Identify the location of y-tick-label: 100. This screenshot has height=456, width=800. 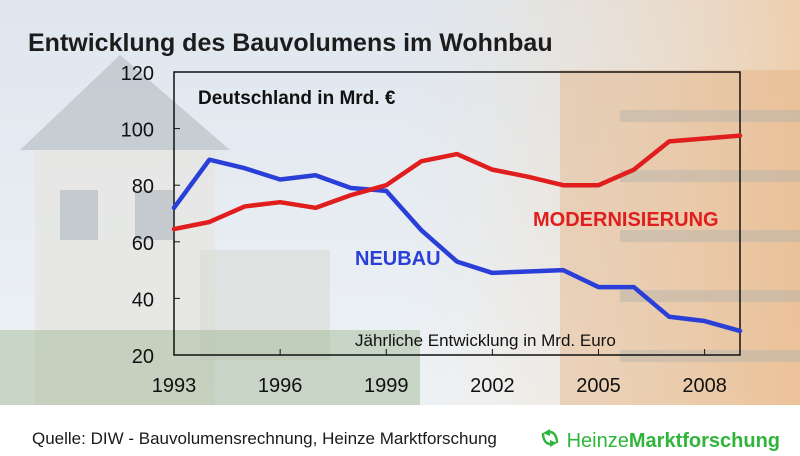
(137, 131).